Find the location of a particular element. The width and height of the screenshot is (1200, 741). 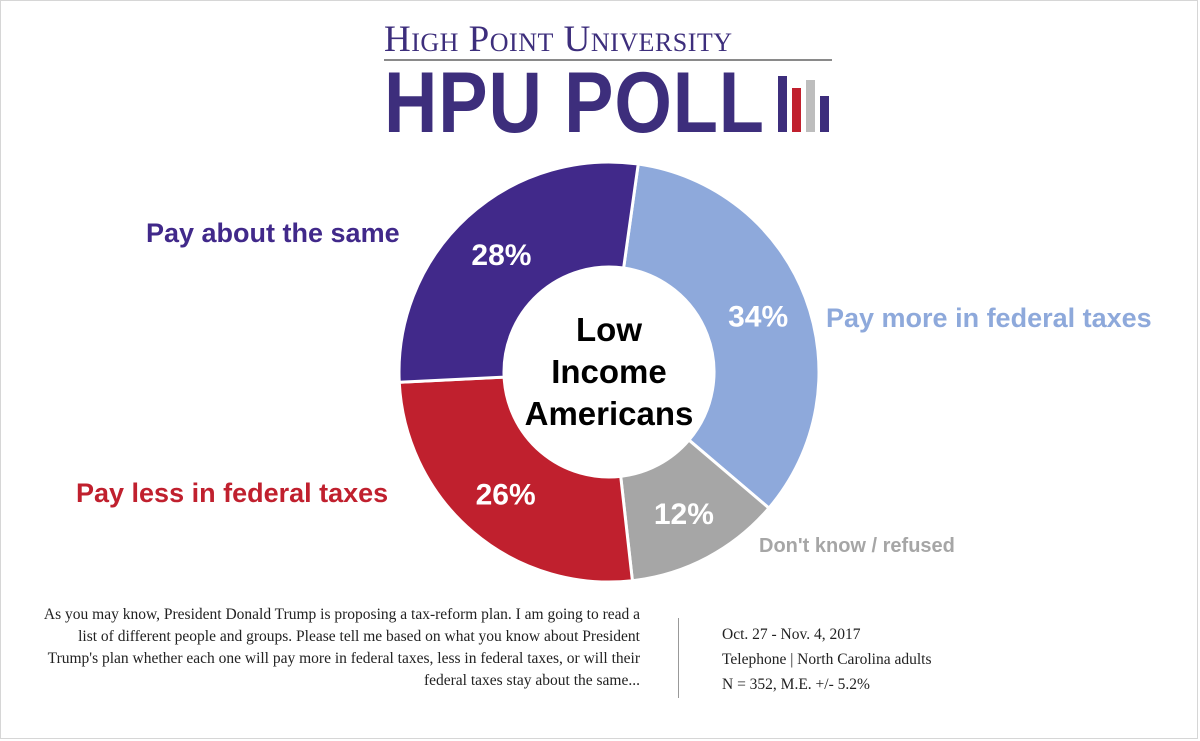

center-label-line-2: Income is located at coordinates (609, 371).